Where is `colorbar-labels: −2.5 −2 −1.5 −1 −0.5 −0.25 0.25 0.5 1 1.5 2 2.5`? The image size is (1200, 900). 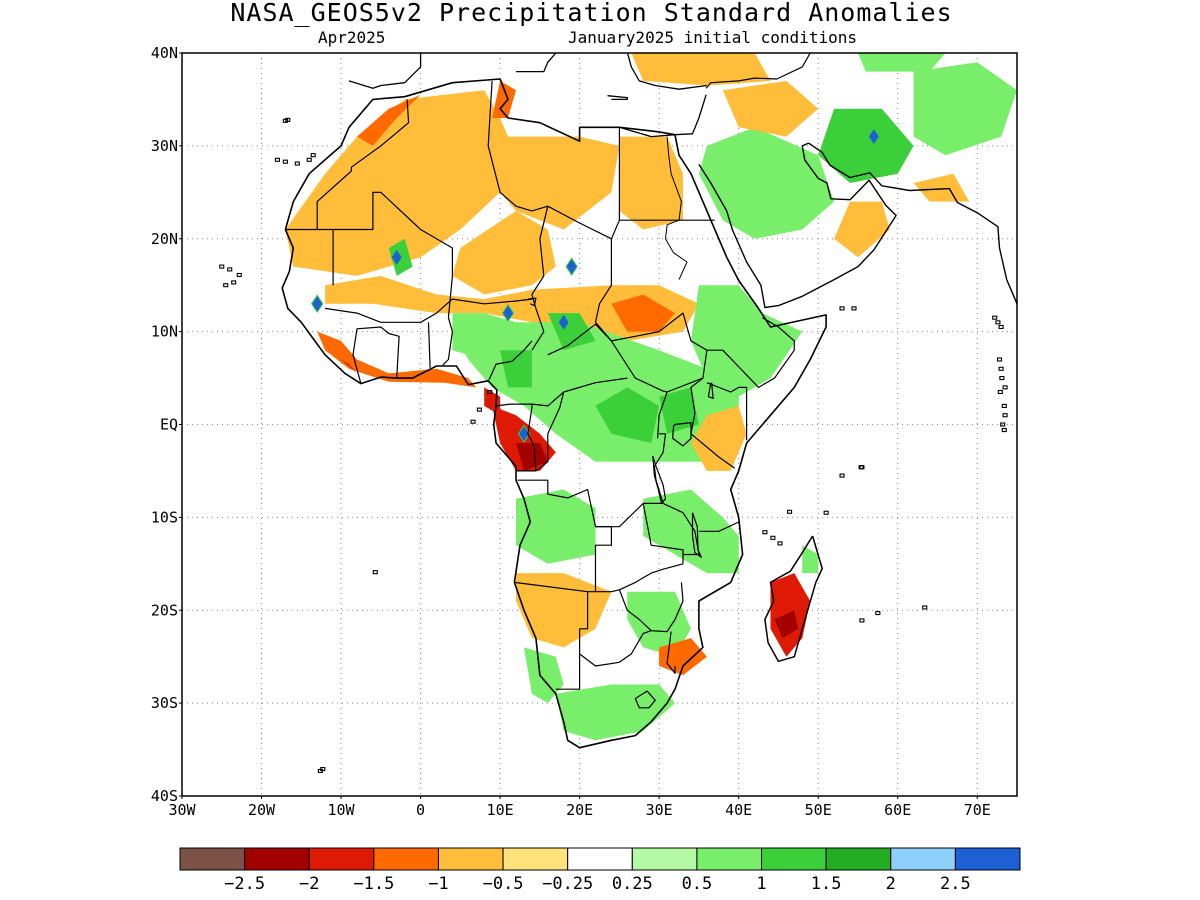 colorbar-labels: −2.5 −2 −1.5 −1 −0.5 −0.25 0.25 0.5 1 1.5 2 2.5 is located at coordinates (597, 884).